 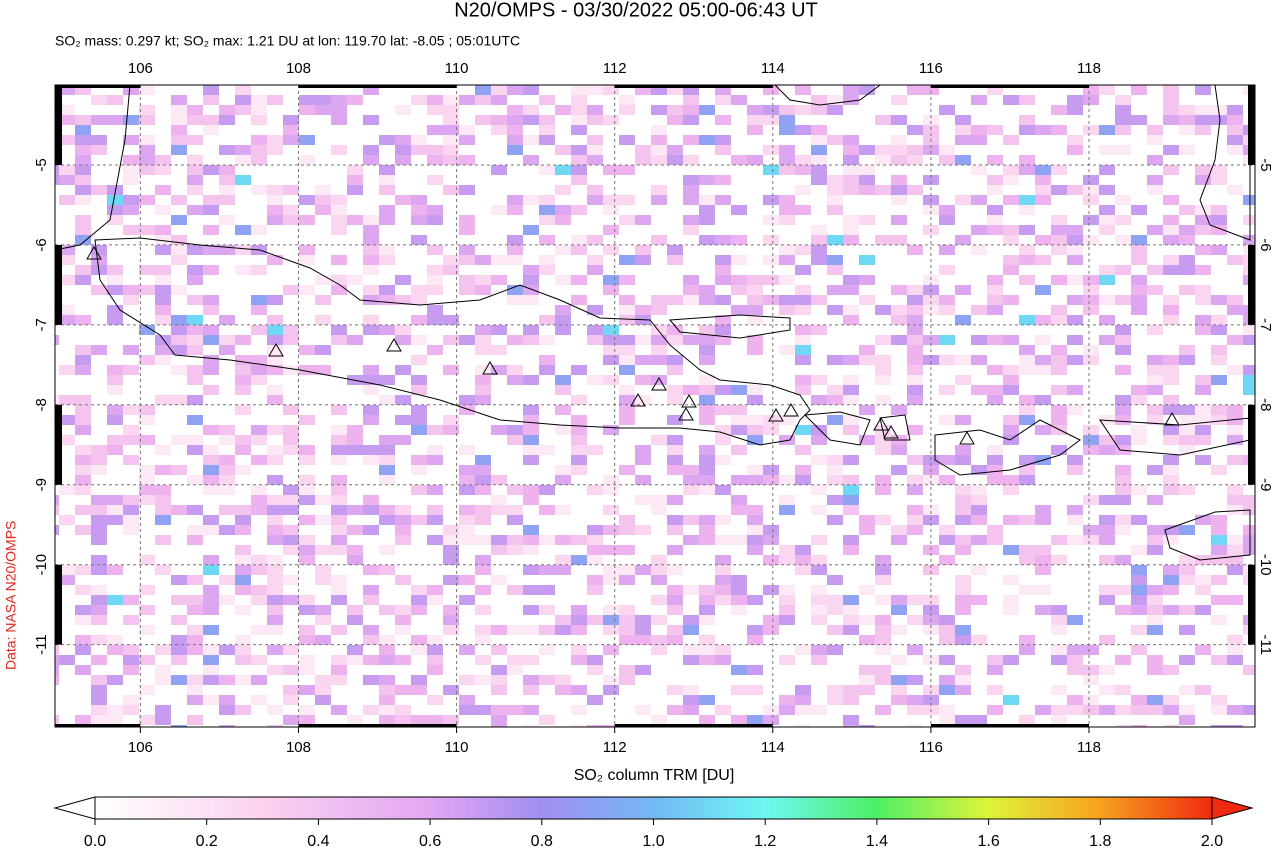 What do you see at coordinates (1251, 284) in the screenshot?
I see `frame-bar` at bounding box center [1251, 284].